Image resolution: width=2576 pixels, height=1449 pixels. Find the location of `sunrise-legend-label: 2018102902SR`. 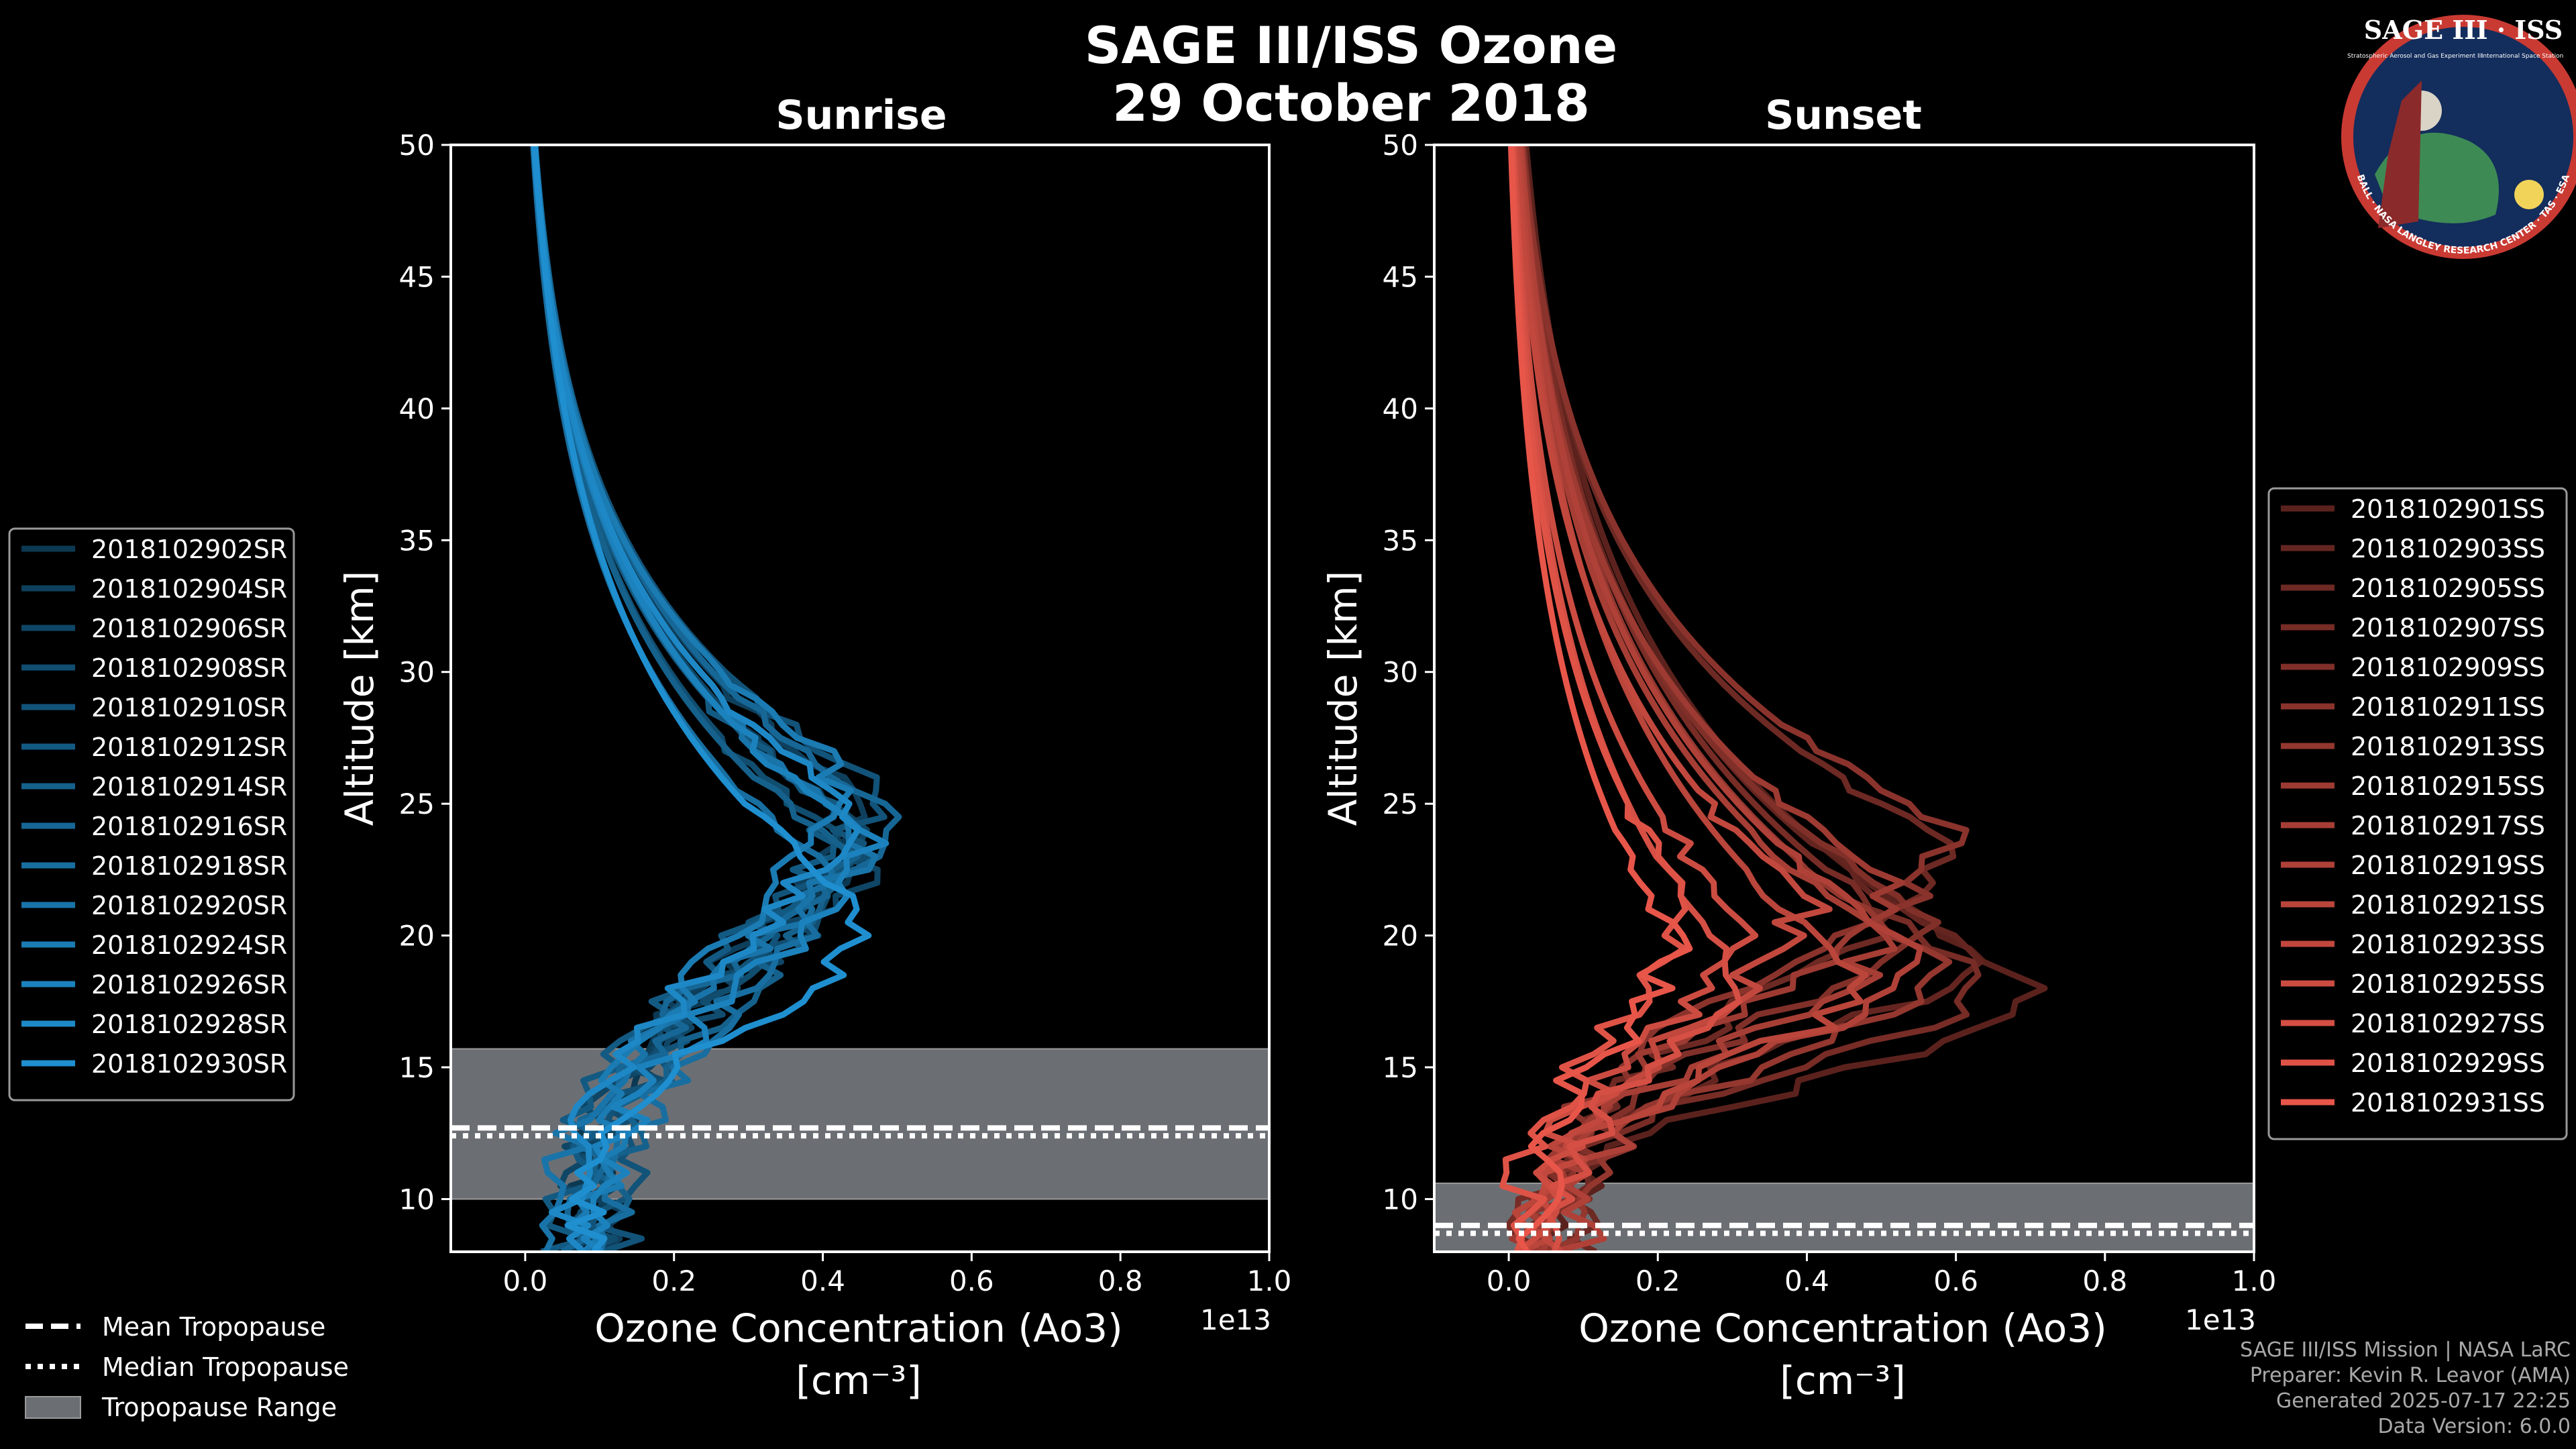

sunrise-legend-label: 2018102902SR is located at coordinates (189, 549).